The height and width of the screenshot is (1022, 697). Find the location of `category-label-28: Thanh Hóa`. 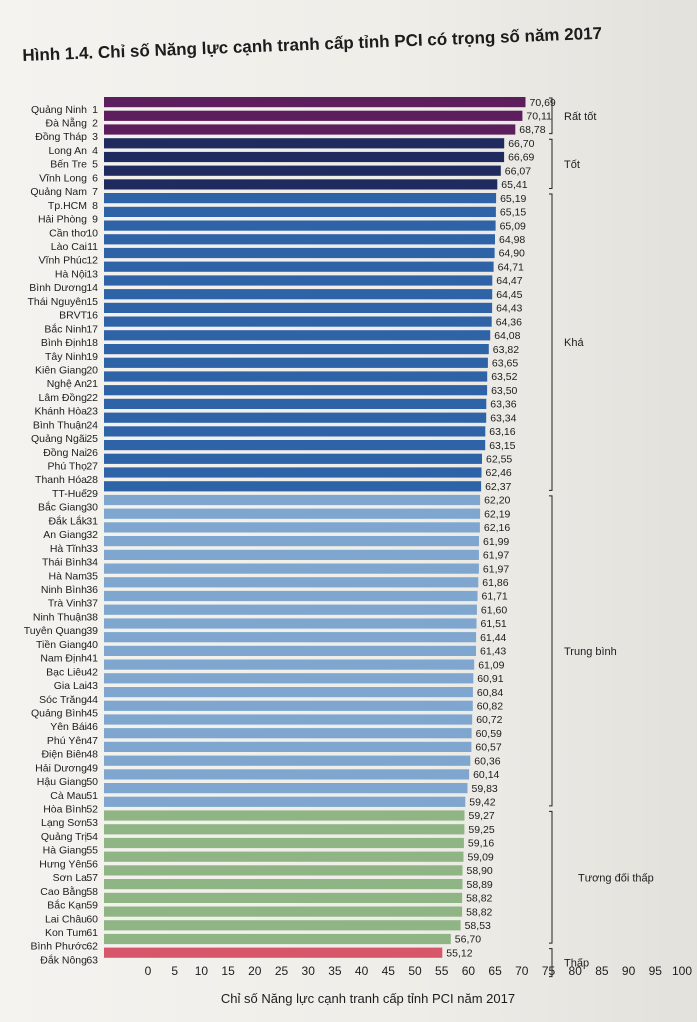

category-label-28: Thanh Hóa is located at coordinates (61, 480).